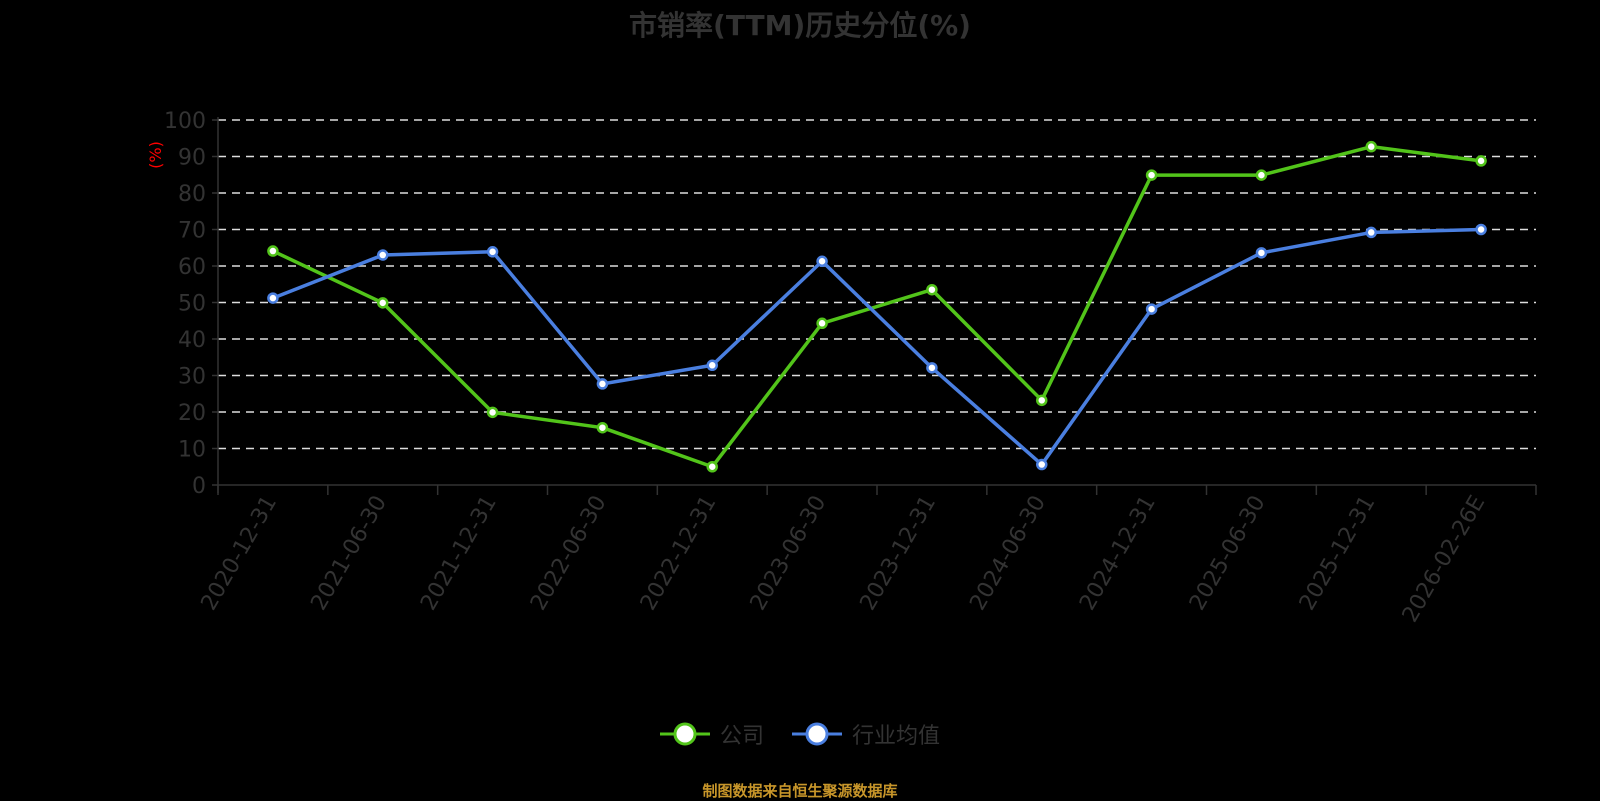  I want to click on chart-title: 市销率(TTM)历史分位(%), so click(800, 25).